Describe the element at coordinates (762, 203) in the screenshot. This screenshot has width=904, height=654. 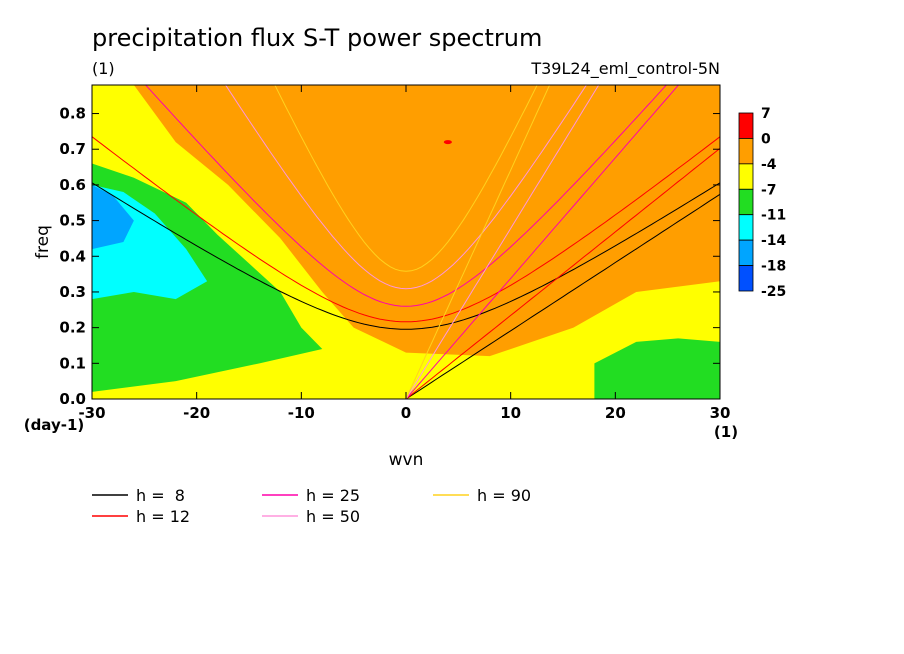
I see `colorbar: 7 0 -4 -7 -11 -14 -18 -25` at that location.